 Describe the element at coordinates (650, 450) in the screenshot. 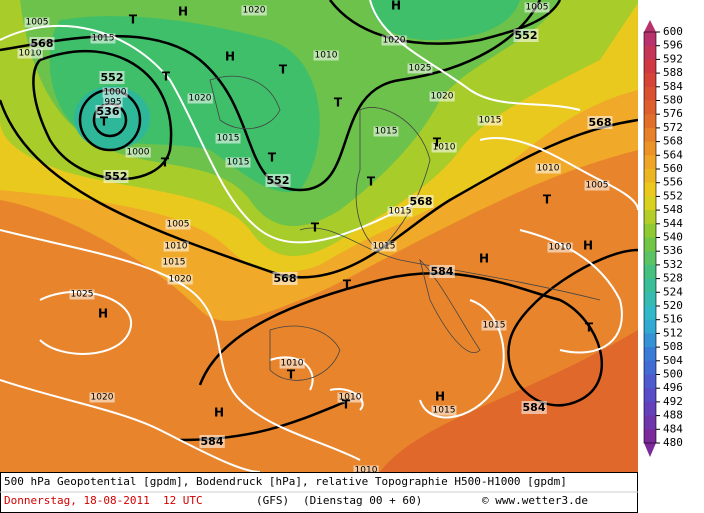

I see `colorbar-arrow-bottom` at that location.